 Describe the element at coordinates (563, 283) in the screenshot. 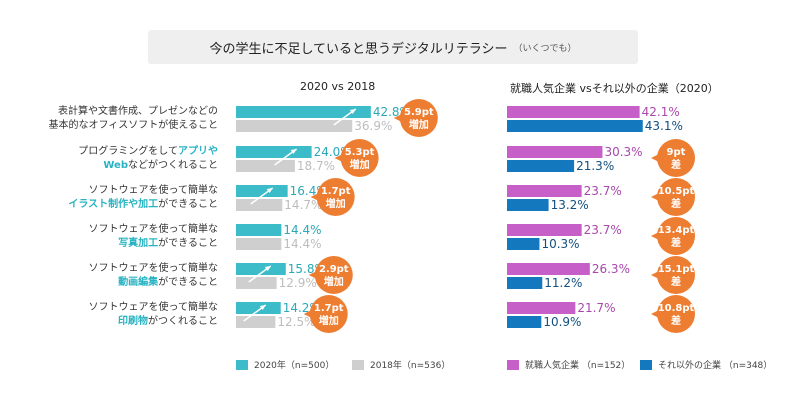

I see `value-label-1-b: 11.2%` at that location.